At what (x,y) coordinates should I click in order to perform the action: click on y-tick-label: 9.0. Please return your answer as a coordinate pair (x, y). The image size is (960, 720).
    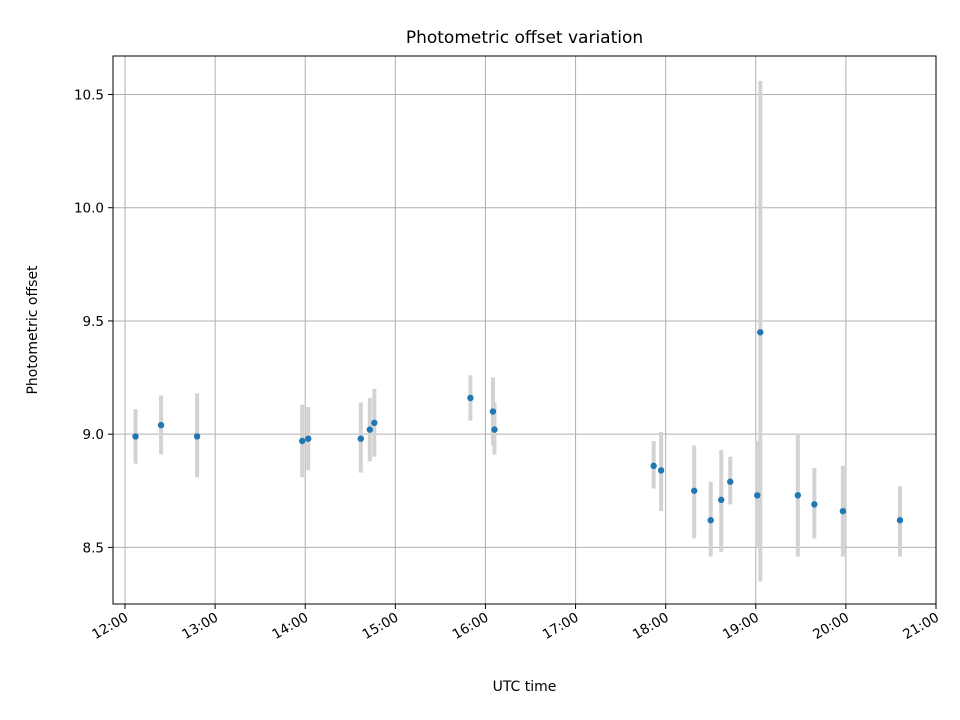
    Looking at the image, I should click on (93, 435).